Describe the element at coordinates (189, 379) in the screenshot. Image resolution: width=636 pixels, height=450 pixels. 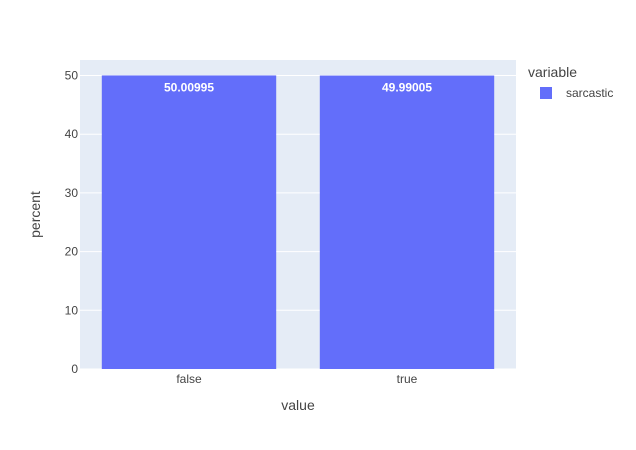
I see `x-tick-label: false` at that location.